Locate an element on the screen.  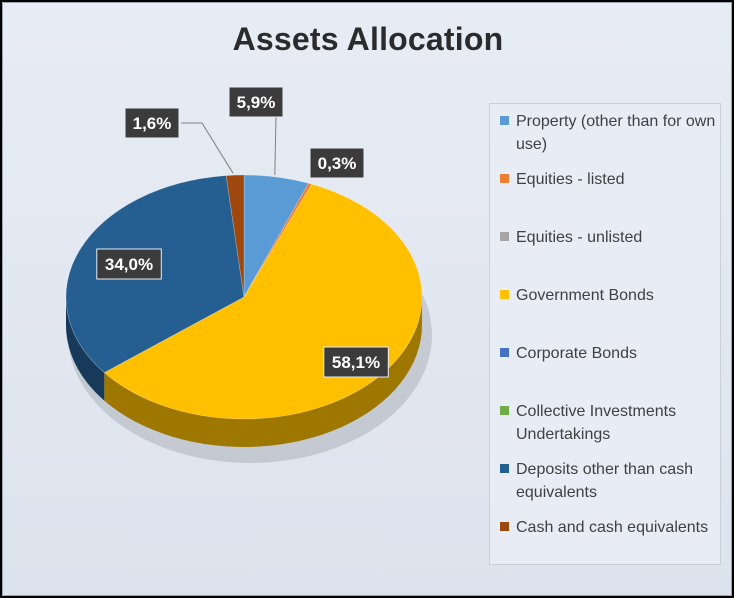
data-label-text: 5,9% is located at coordinates (256, 102).